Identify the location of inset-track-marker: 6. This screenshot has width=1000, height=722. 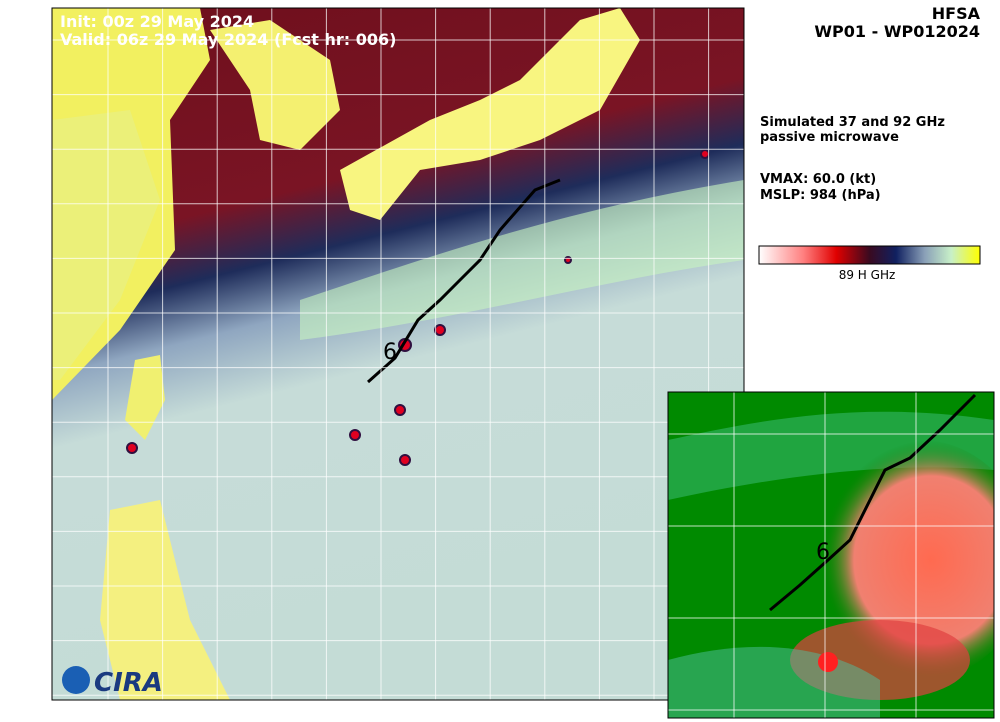
(823, 552).